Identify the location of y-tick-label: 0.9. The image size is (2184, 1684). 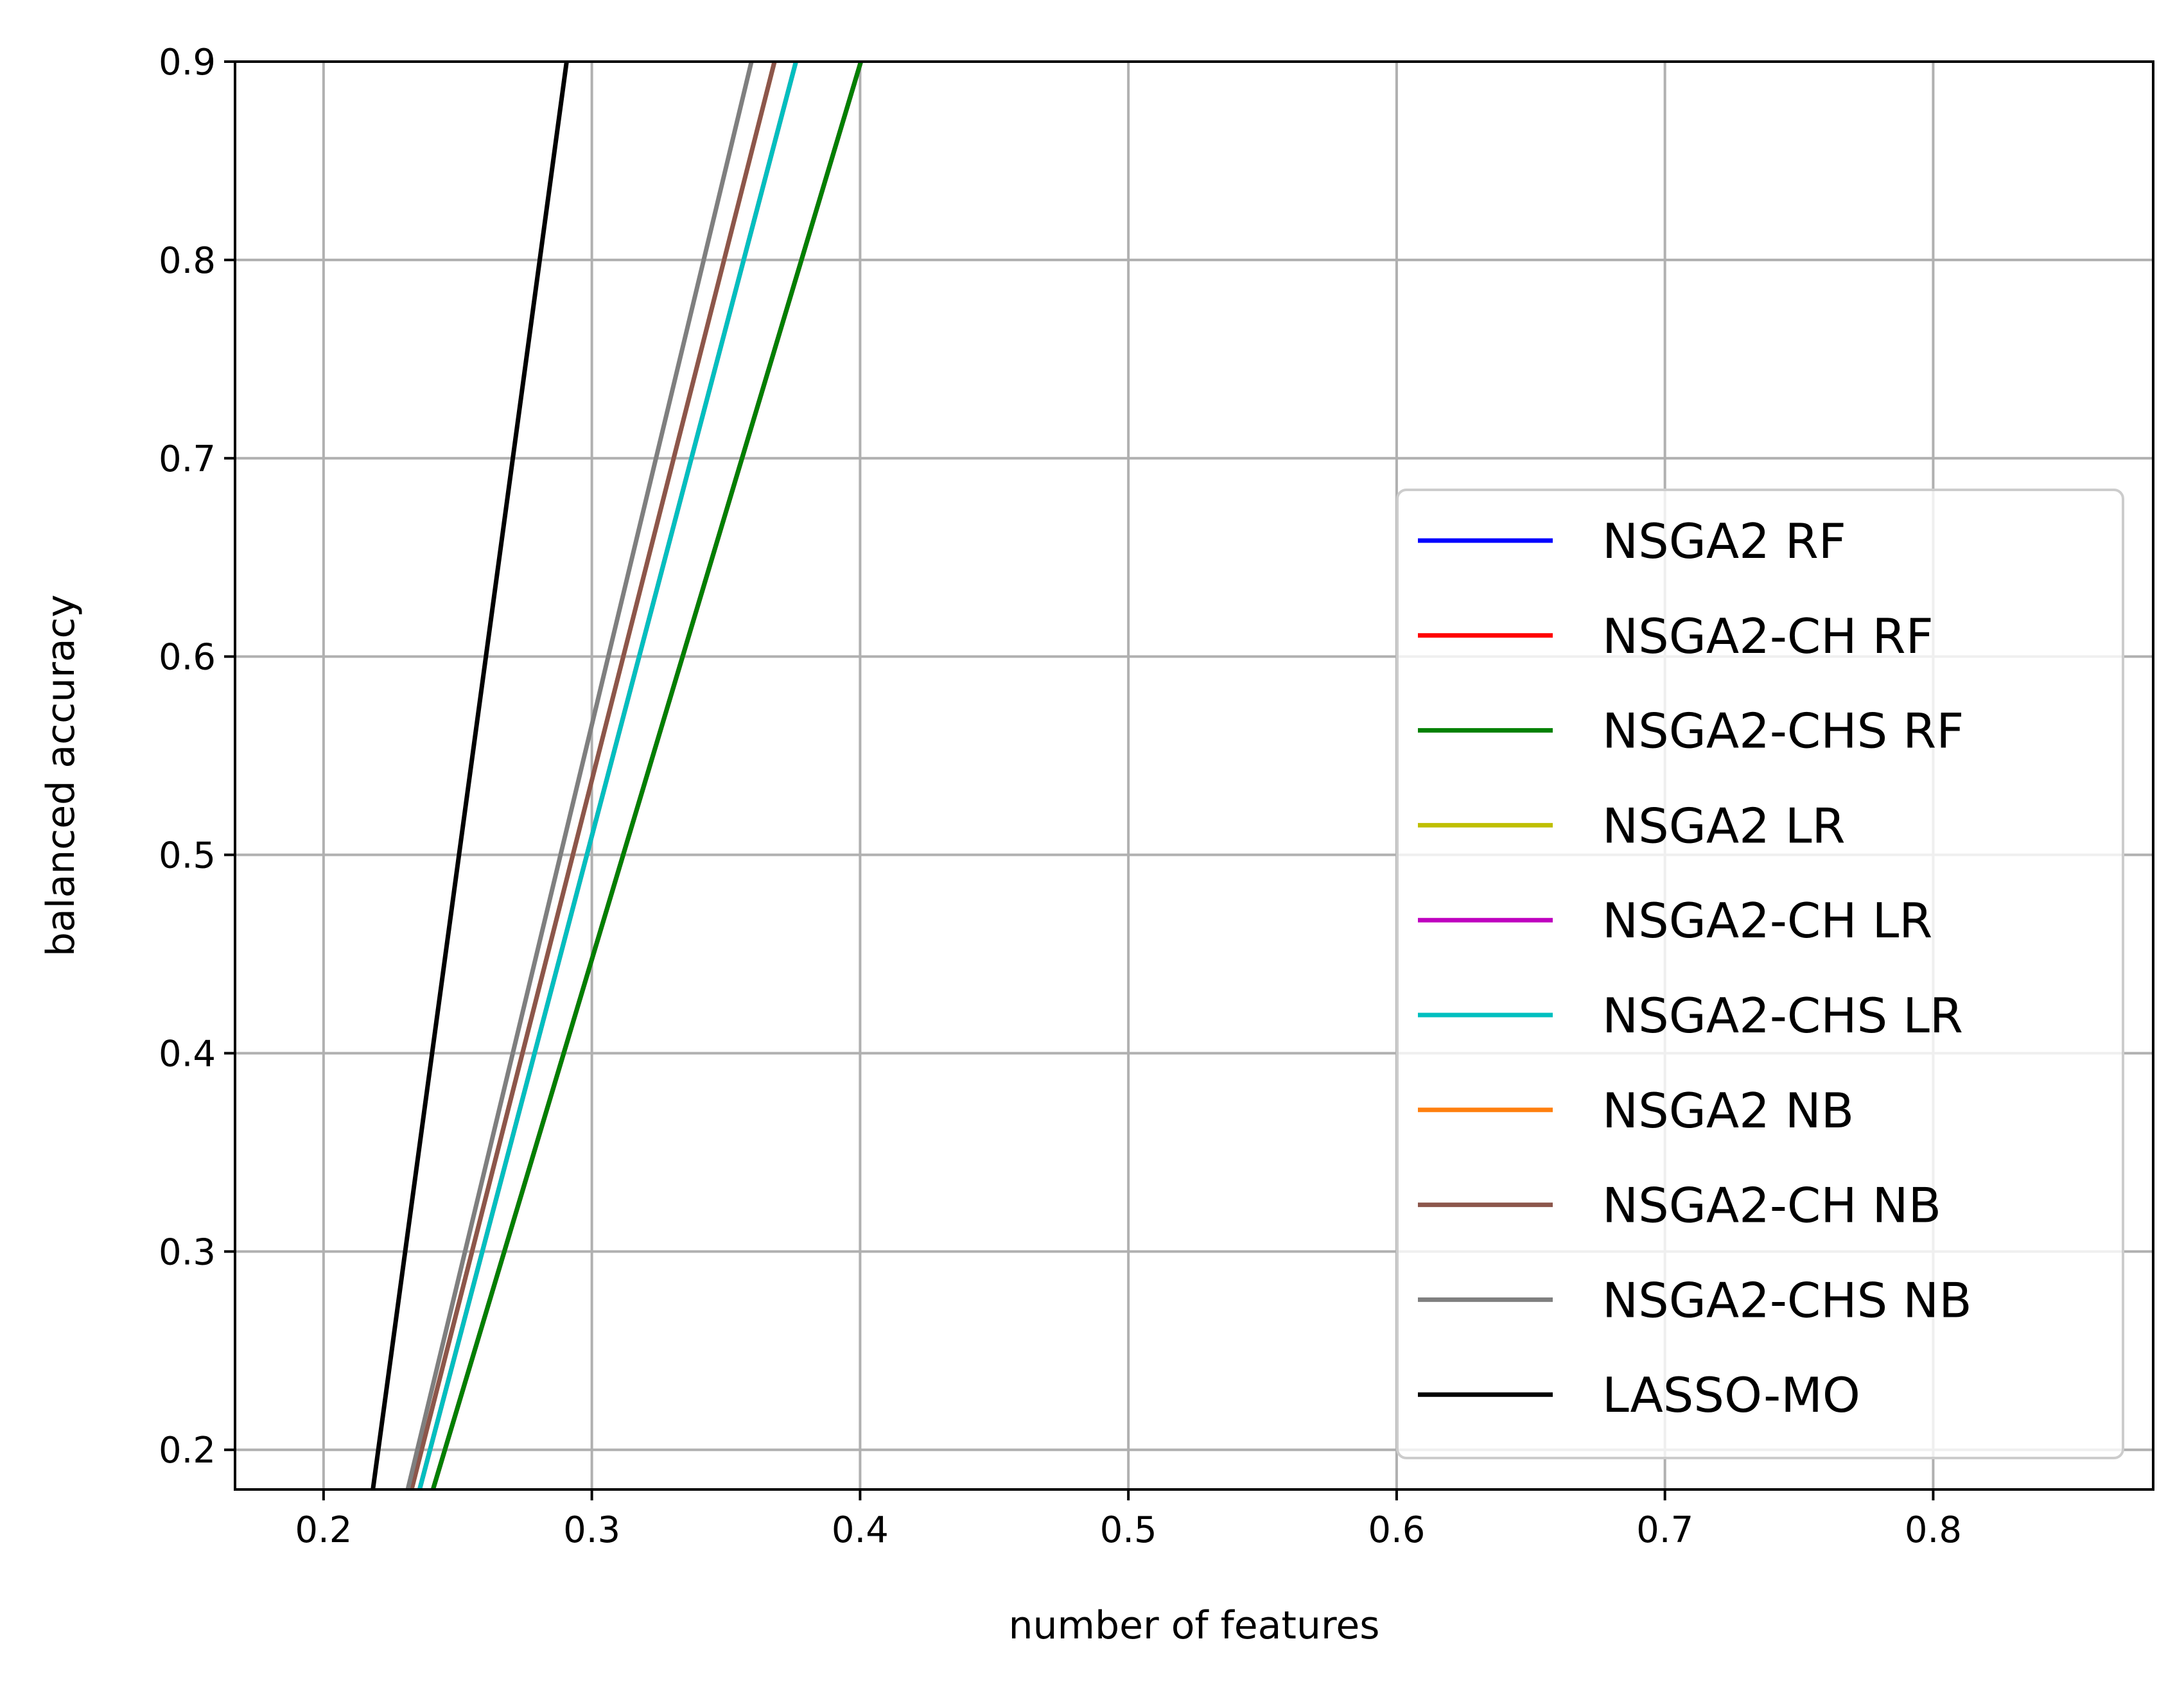
(187, 62).